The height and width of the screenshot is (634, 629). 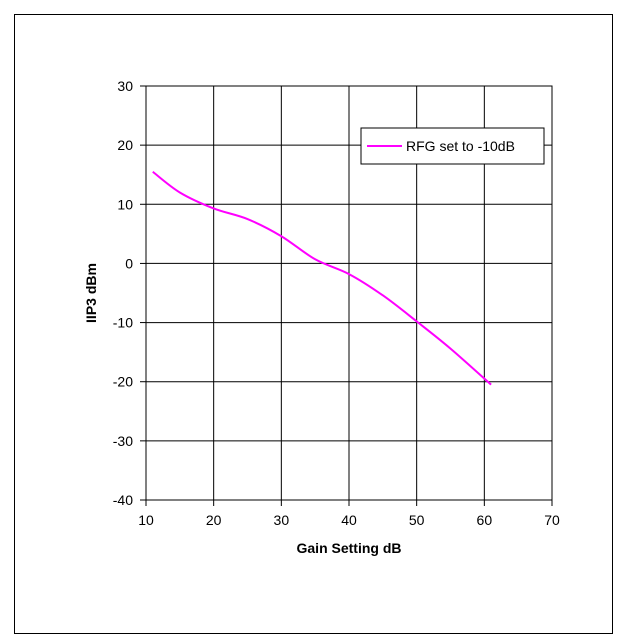 What do you see at coordinates (125, 145) in the screenshot?
I see `y-tick-label: 20` at bounding box center [125, 145].